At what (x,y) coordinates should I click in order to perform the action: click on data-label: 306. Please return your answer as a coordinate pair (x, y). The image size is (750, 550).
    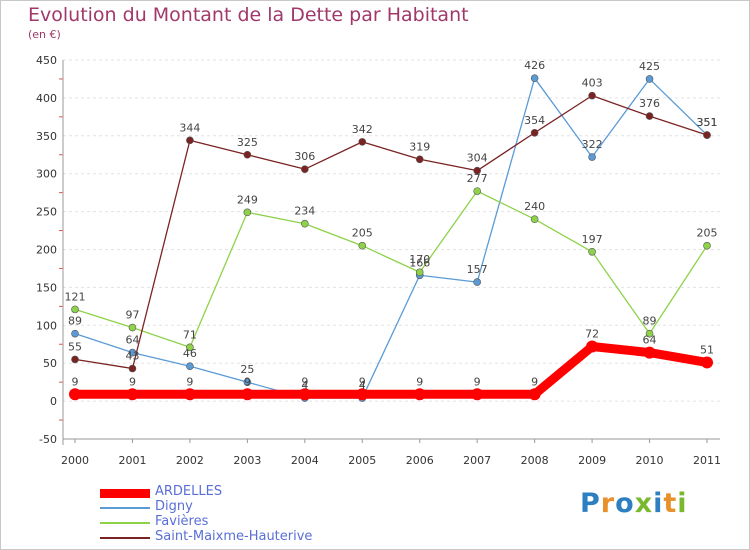
    Looking at the image, I should click on (304, 156).